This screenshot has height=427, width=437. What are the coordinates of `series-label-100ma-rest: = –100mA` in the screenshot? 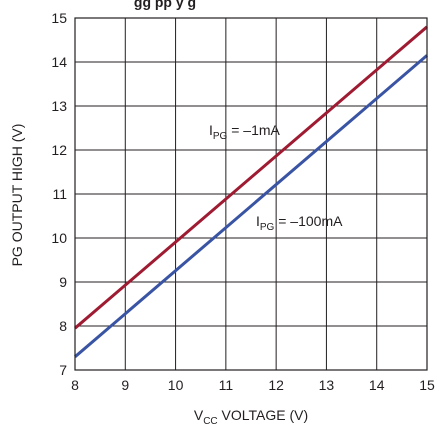 It's located at (308, 221).